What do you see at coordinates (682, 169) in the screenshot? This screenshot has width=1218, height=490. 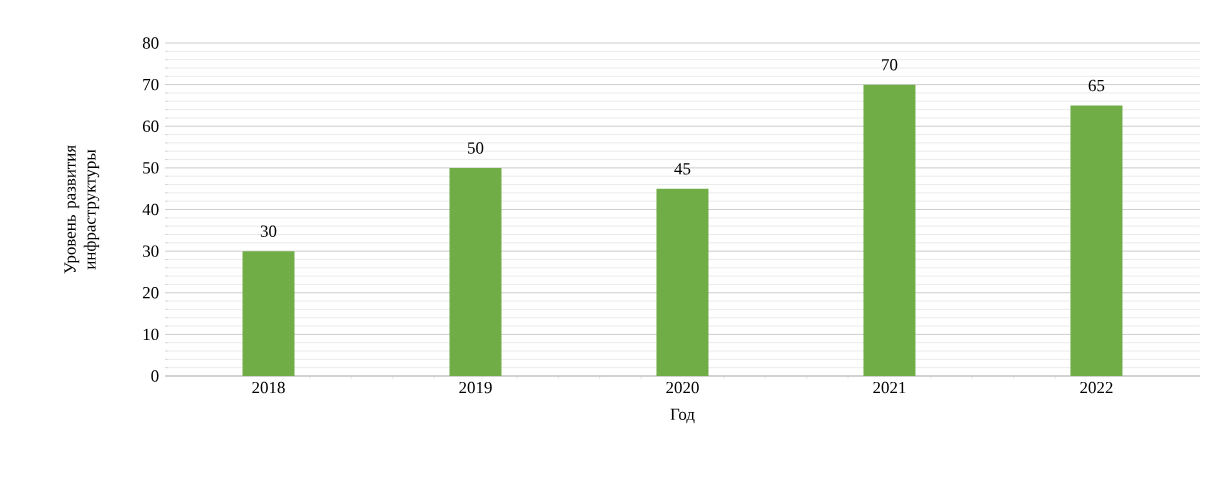 I see `data-label: 45` at bounding box center [682, 169].